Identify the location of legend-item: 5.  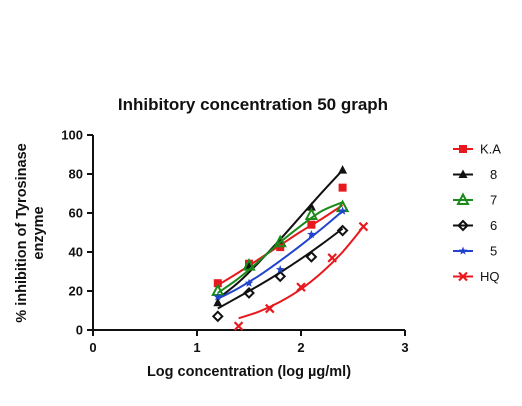
(475, 251).